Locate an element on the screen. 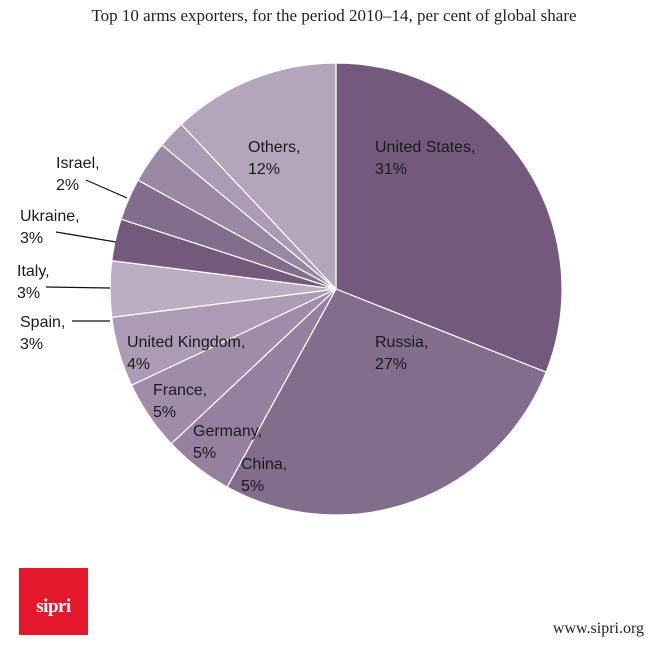 The height and width of the screenshot is (648, 668). slice-label-name: Spain, is located at coordinates (42, 322).